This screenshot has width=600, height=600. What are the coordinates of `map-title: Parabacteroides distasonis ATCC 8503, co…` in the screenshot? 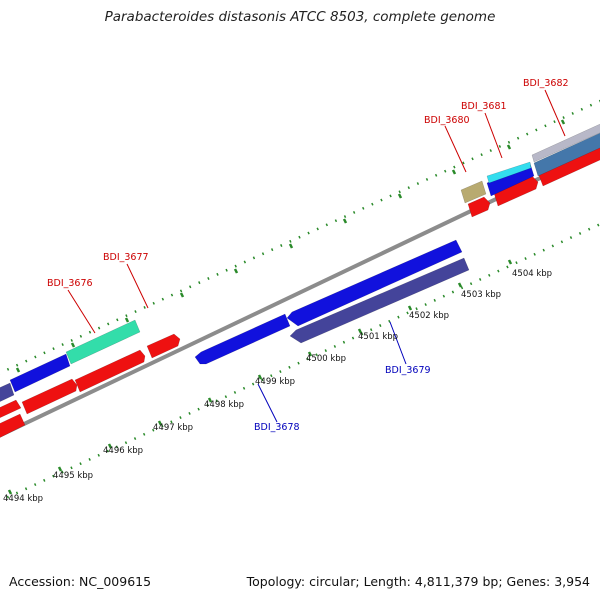 It's located at (300, 17).